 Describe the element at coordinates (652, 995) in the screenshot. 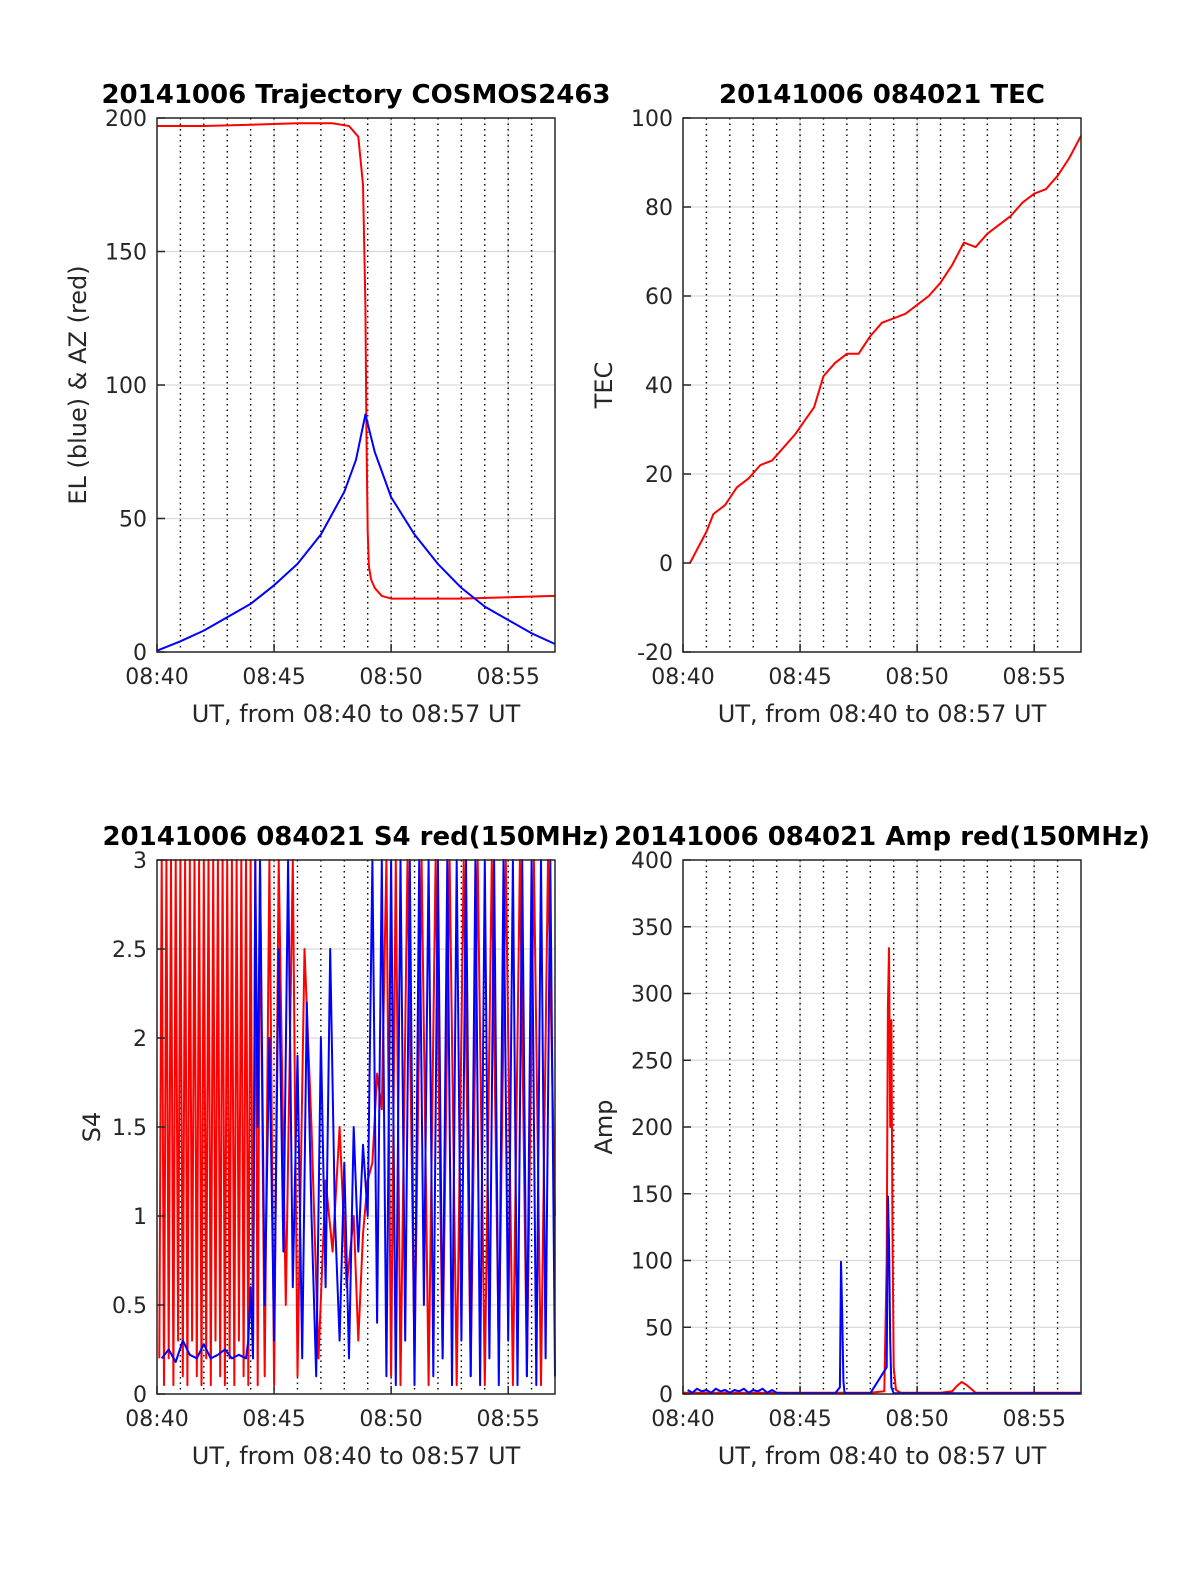

I see `amp-ytick-6: 300` at that location.